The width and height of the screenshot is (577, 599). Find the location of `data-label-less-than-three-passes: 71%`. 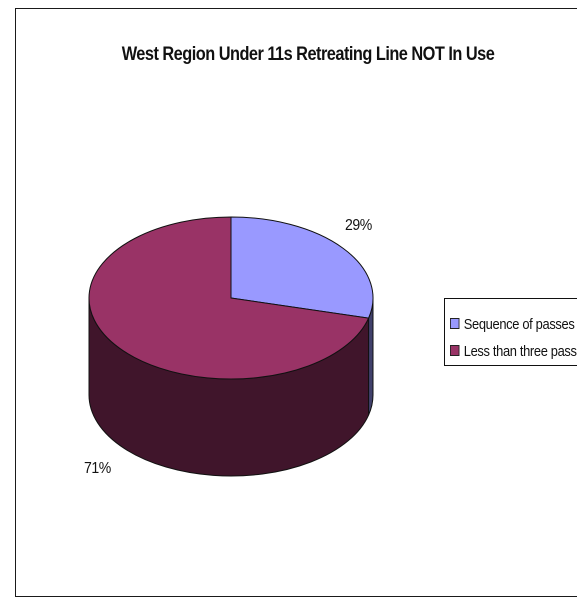

data-label-less-than-three-passes: 71% is located at coordinates (97, 468).